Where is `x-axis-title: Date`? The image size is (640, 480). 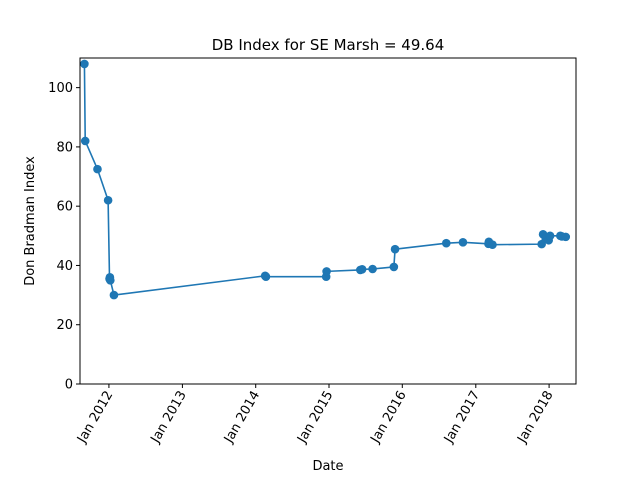 x-axis-title: Date is located at coordinates (327, 466).